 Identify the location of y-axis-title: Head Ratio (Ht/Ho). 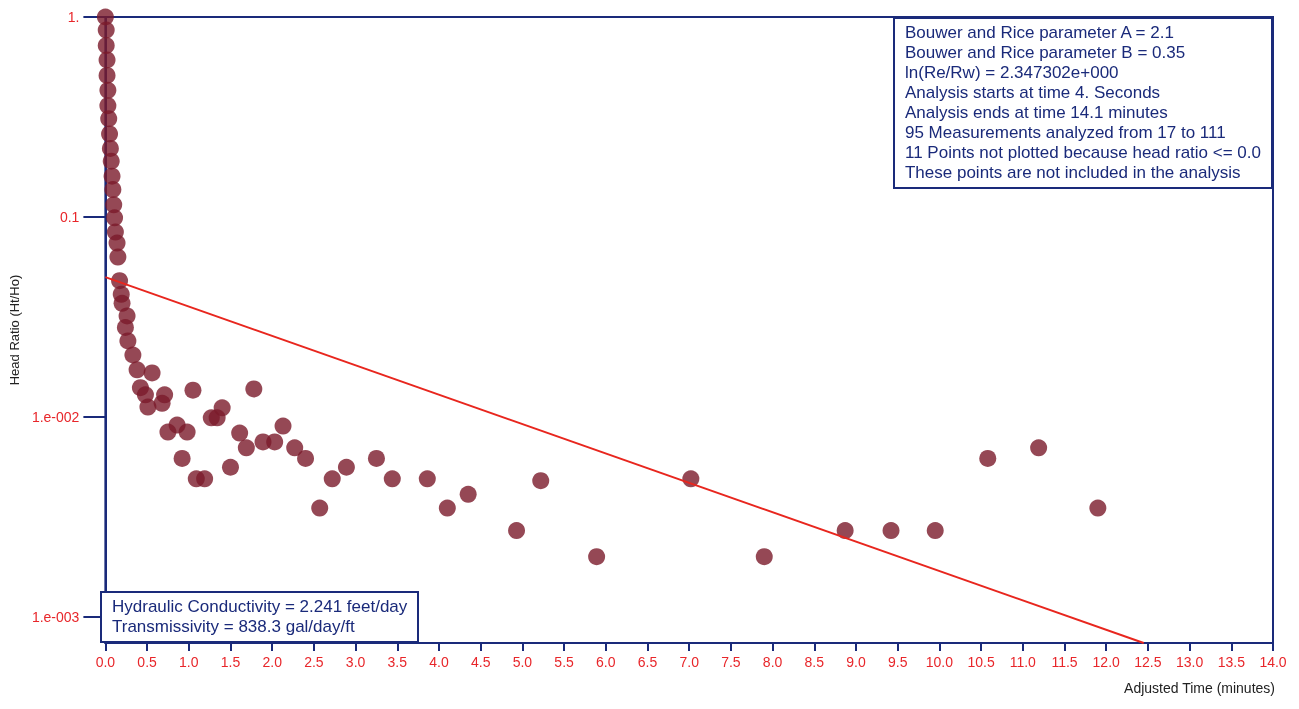
(14, 330).